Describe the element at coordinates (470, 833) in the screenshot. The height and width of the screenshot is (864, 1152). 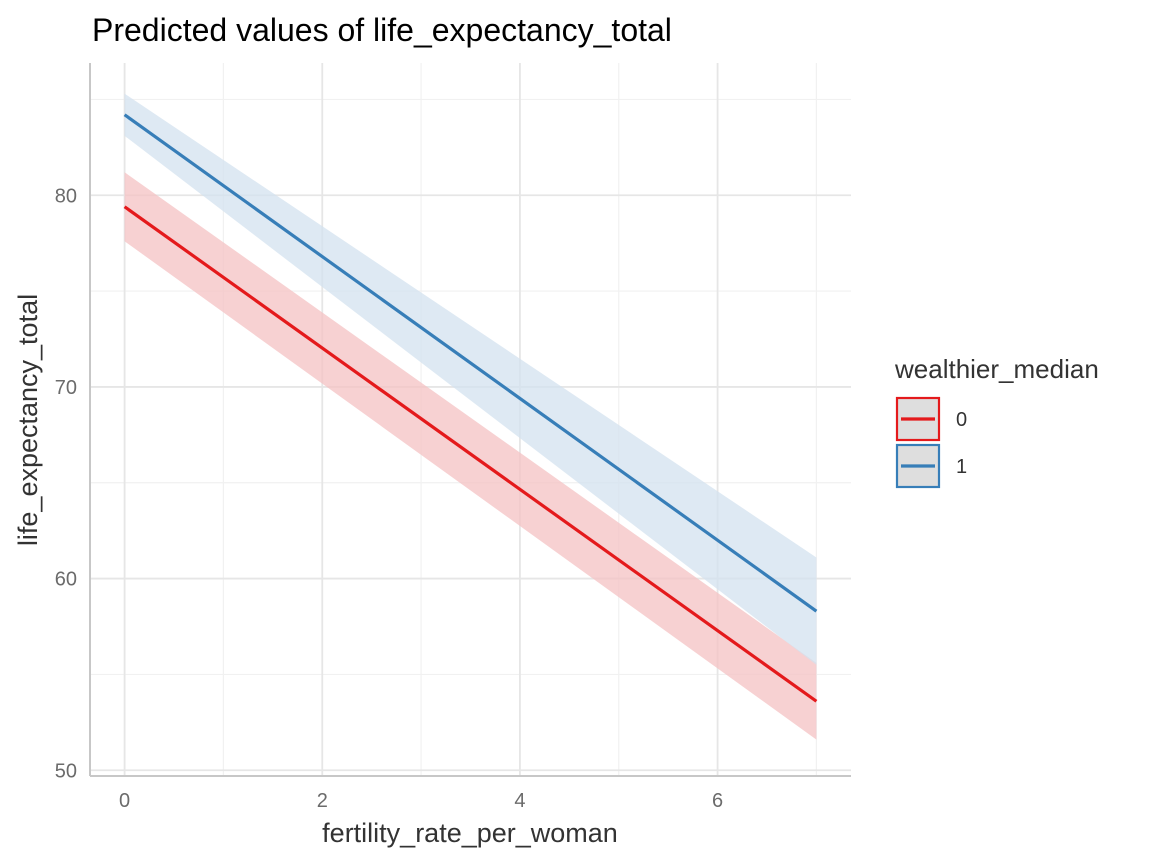
I see `x-axis-title: fertility_rate_per_woman` at that location.